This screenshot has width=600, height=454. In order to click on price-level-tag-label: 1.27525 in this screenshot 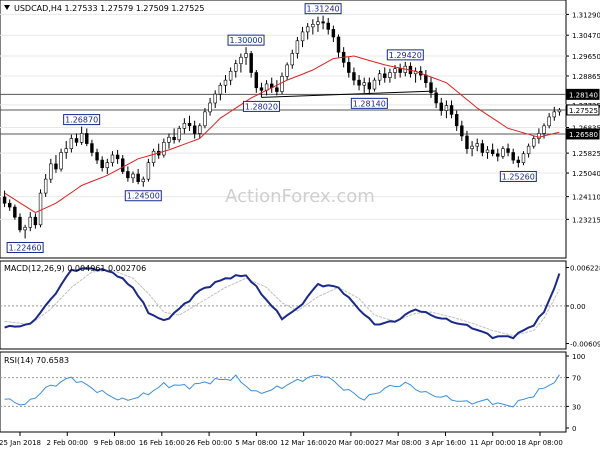, I will do `click(583, 111)`.